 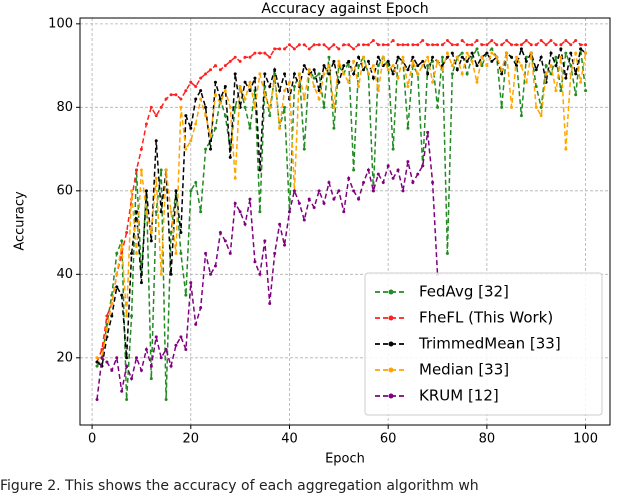 What do you see at coordinates (391, 344) in the screenshot?
I see `legend-marker` at bounding box center [391, 344].